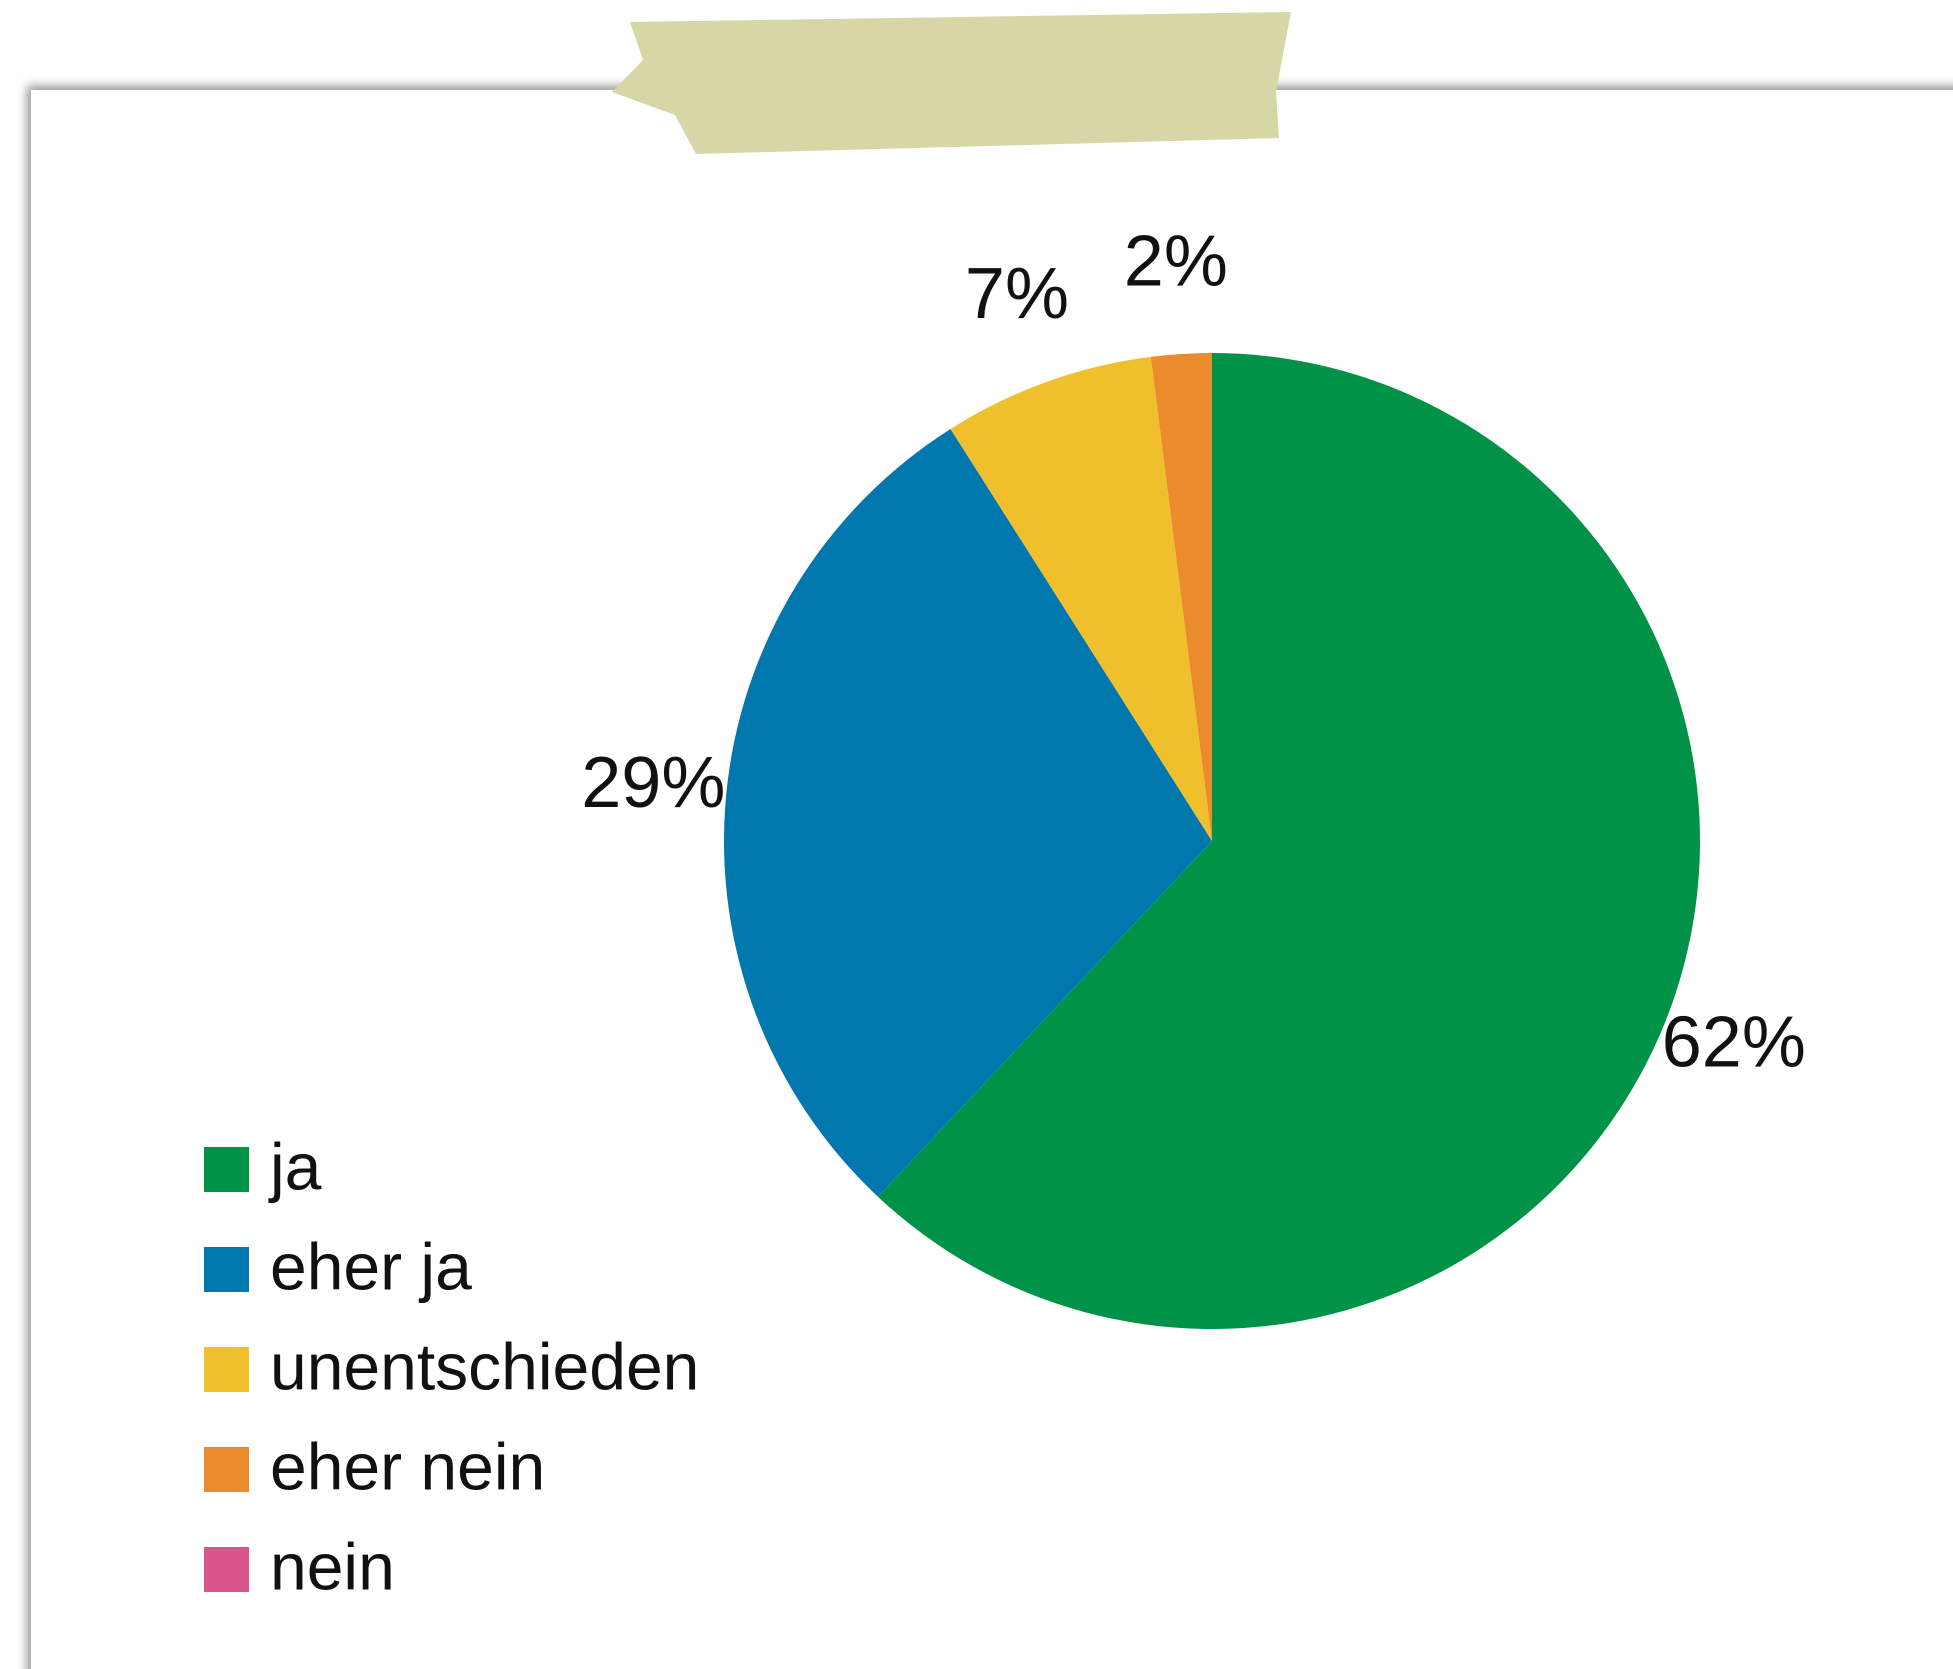  What do you see at coordinates (484, 1366) in the screenshot?
I see `legend-label: unentschieden` at bounding box center [484, 1366].